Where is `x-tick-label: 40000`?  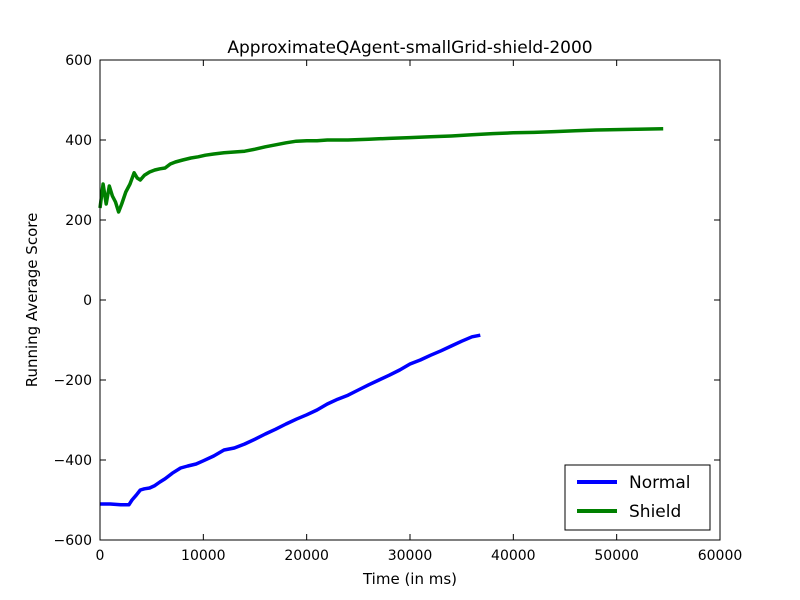 x-tick-label: 40000 is located at coordinates (513, 556).